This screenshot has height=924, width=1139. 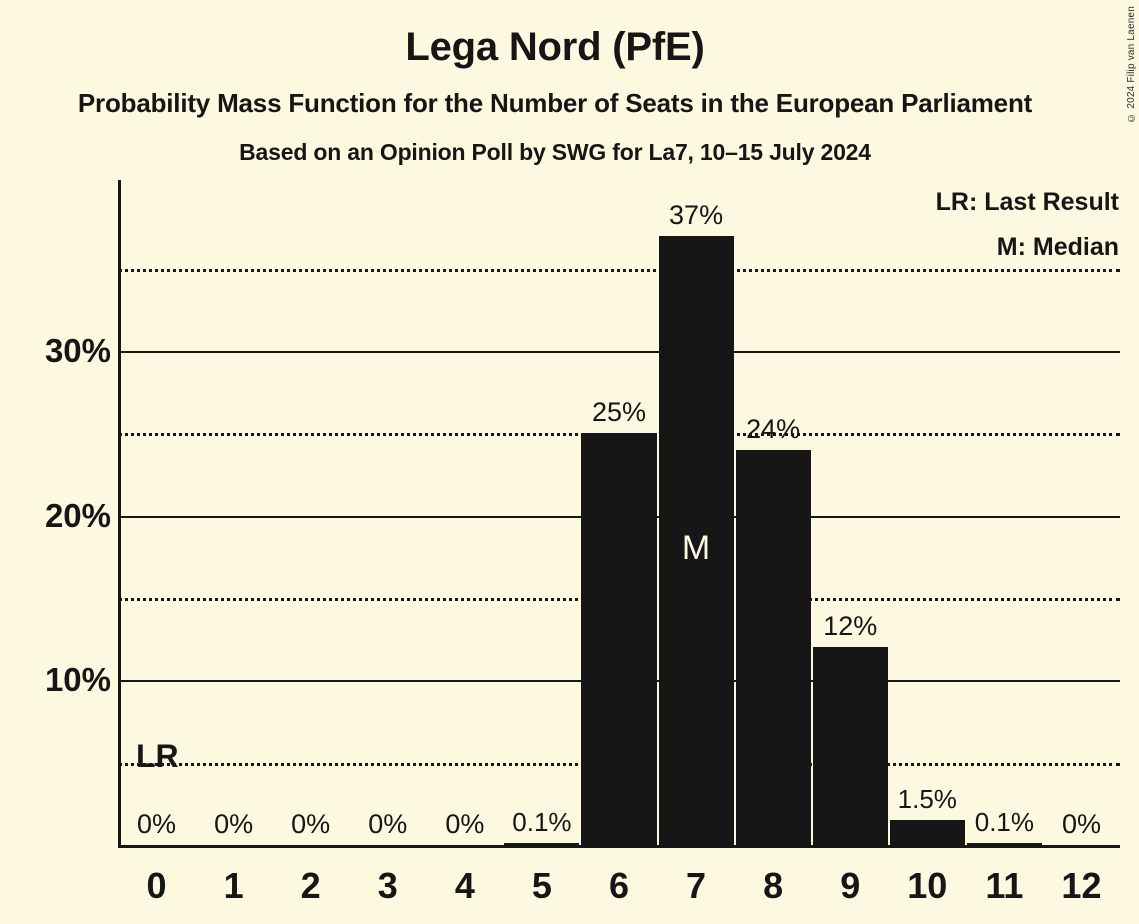 I want to click on x-tick-label: 4, so click(x=464, y=885).